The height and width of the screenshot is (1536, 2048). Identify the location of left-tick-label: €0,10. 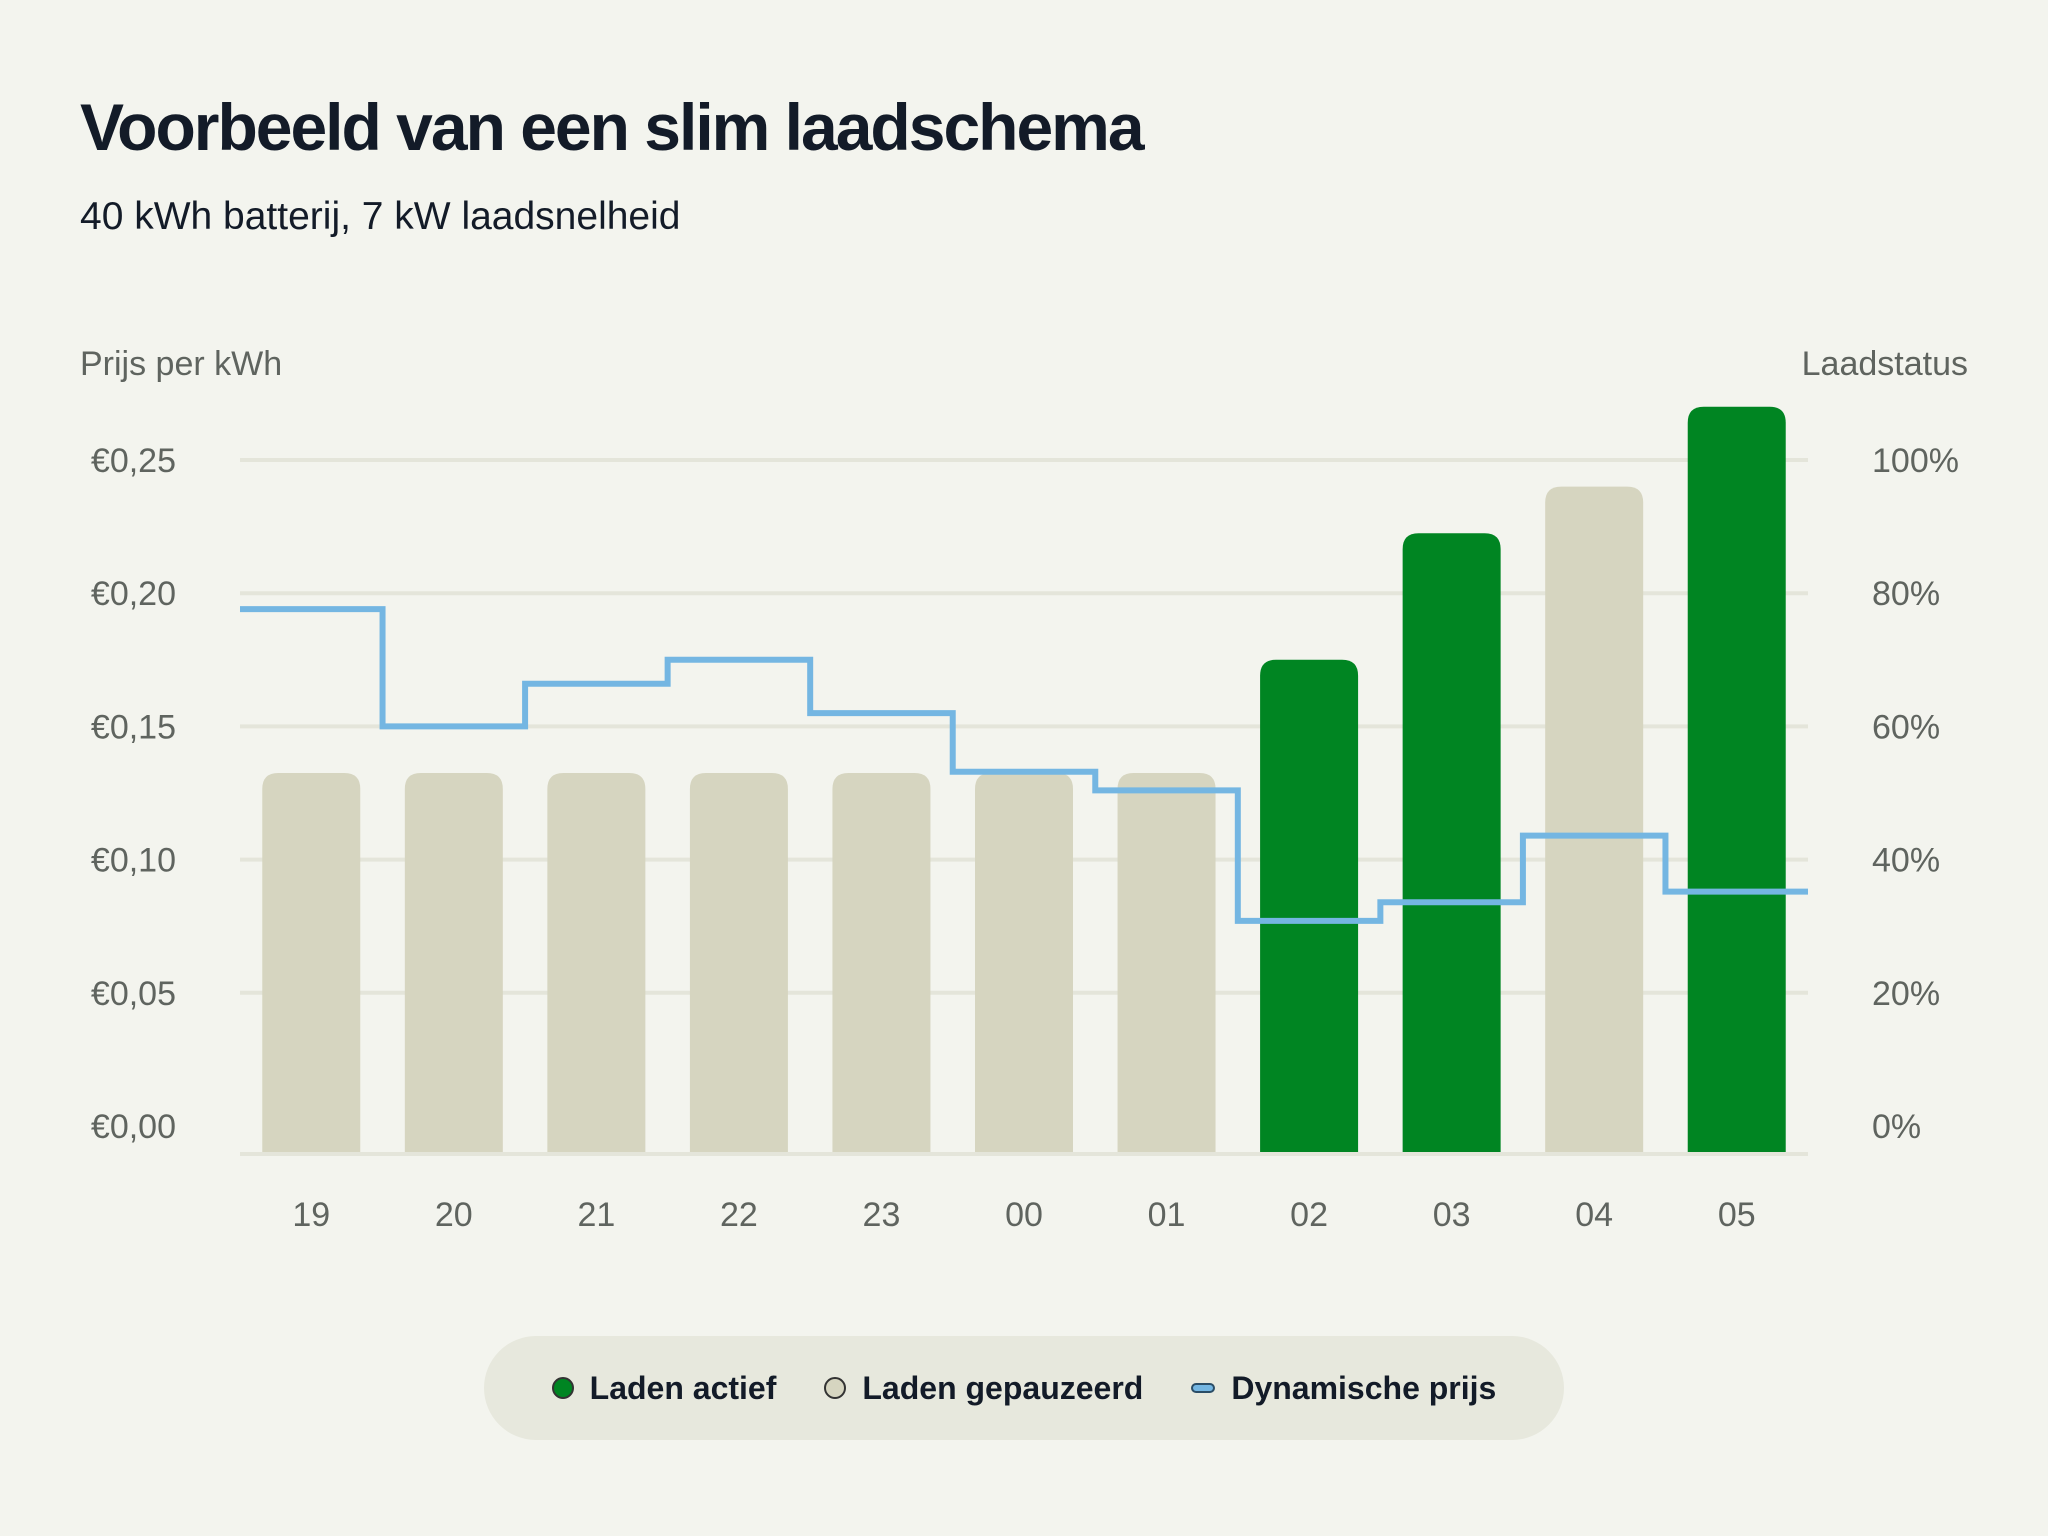
(133, 861).